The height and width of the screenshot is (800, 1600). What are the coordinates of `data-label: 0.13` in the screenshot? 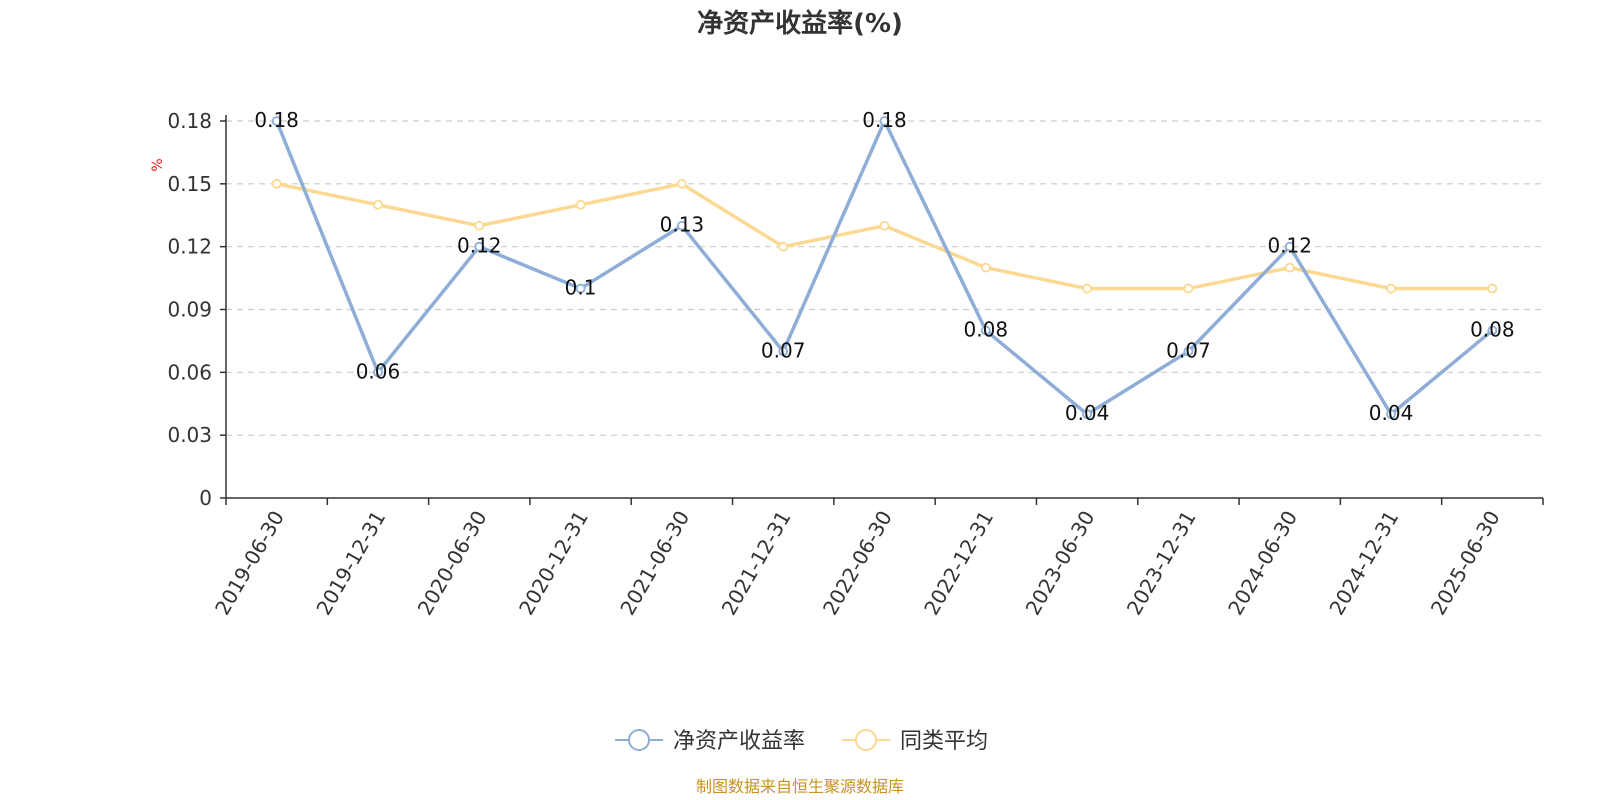 It's located at (682, 225).